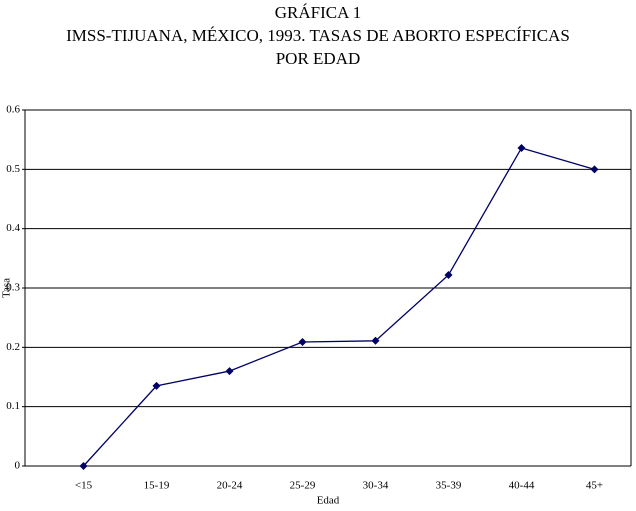 The width and height of the screenshot is (636, 511). What do you see at coordinates (157, 486) in the screenshot?
I see `x-tick-label: 15-19` at bounding box center [157, 486].